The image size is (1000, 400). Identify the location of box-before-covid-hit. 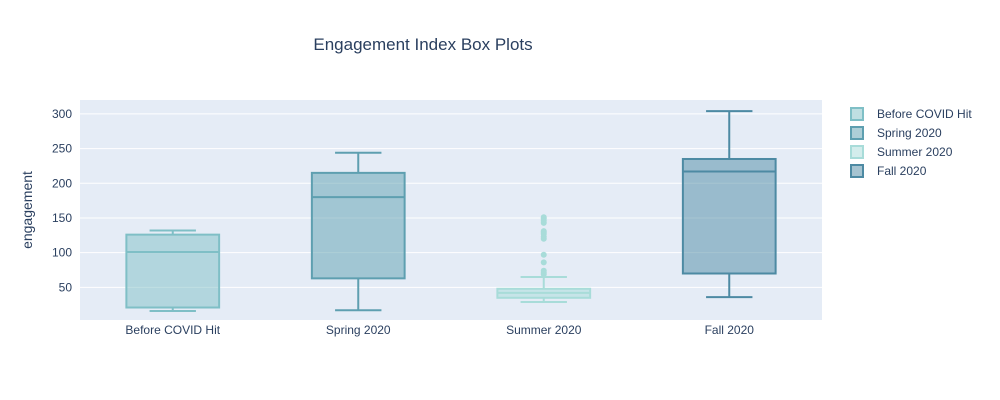
(173, 270).